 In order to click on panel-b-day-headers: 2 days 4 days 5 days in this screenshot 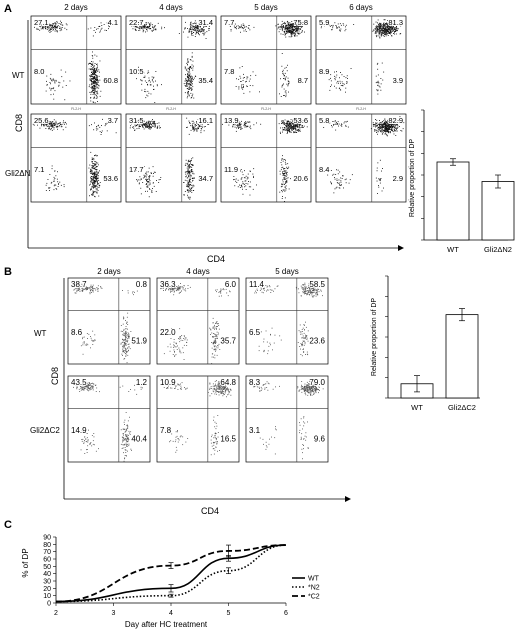, I will do `click(198, 271)`.